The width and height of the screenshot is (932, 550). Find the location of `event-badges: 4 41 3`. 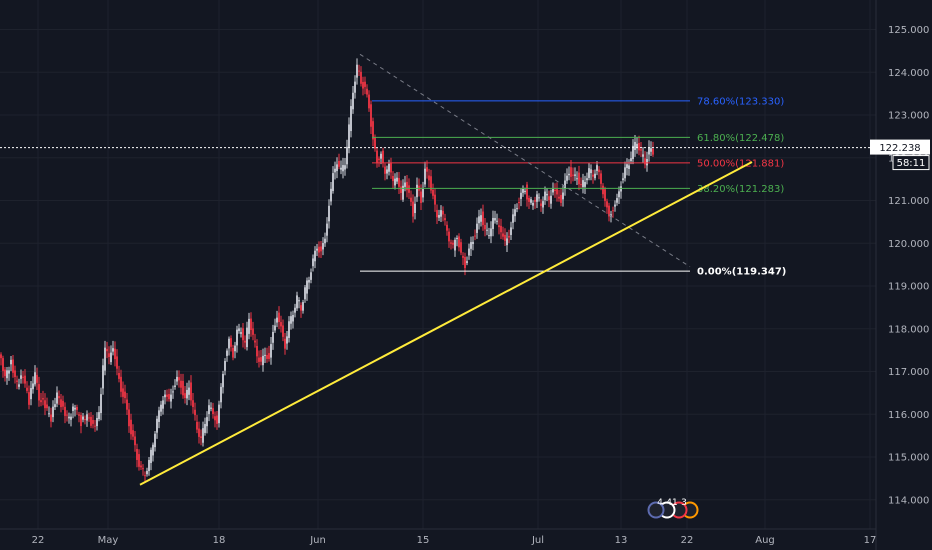

event-badges: 4 41 3 is located at coordinates (673, 508).